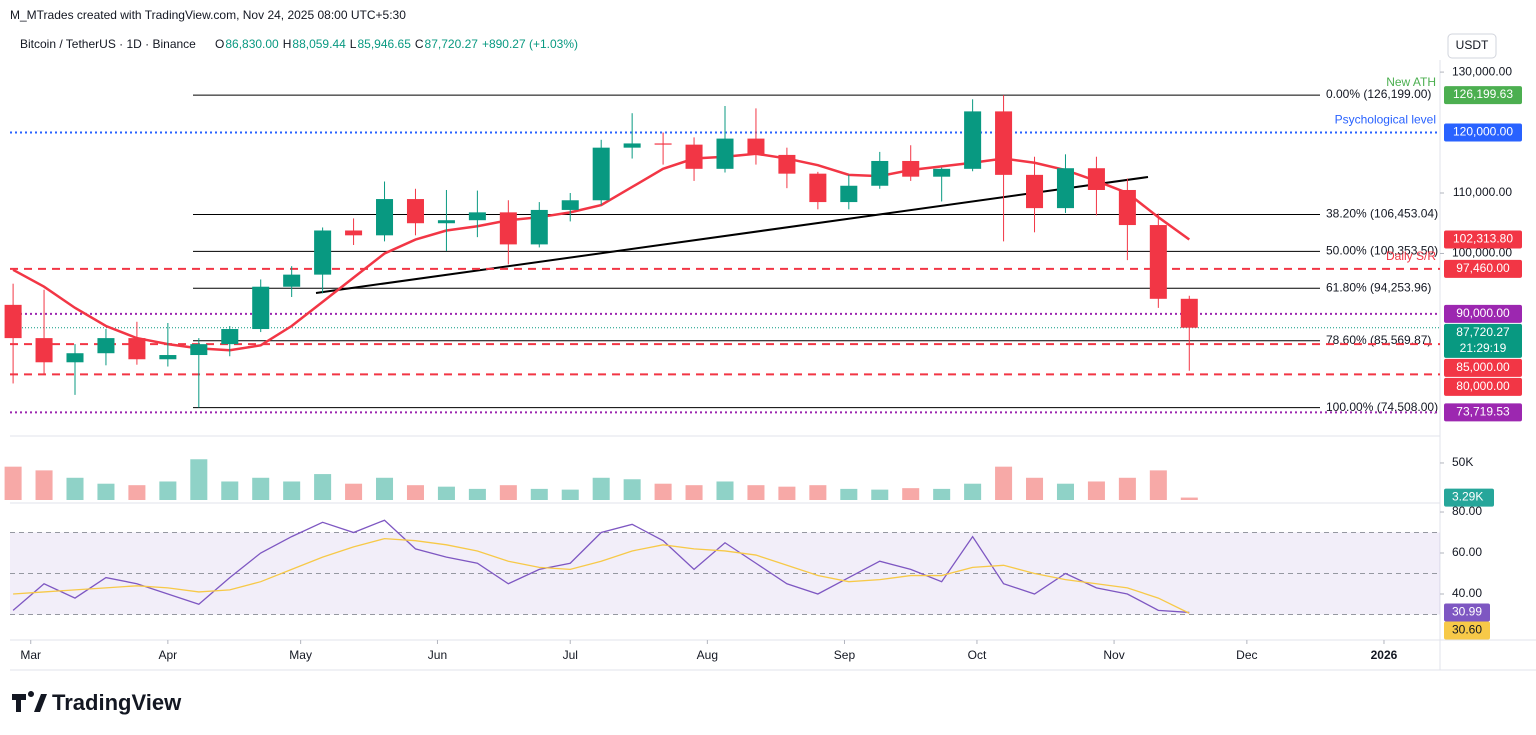 Image resolution: width=1536 pixels, height=735 pixels. I want to click on price-label: 73,719.53, so click(1483, 412).